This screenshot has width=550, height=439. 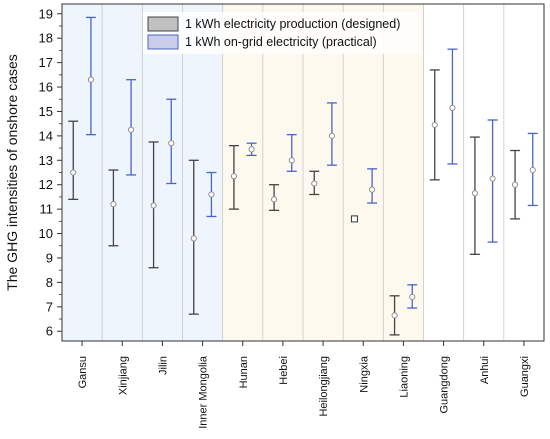 I want to click on y-tick-label: 7, so click(x=49, y=306).